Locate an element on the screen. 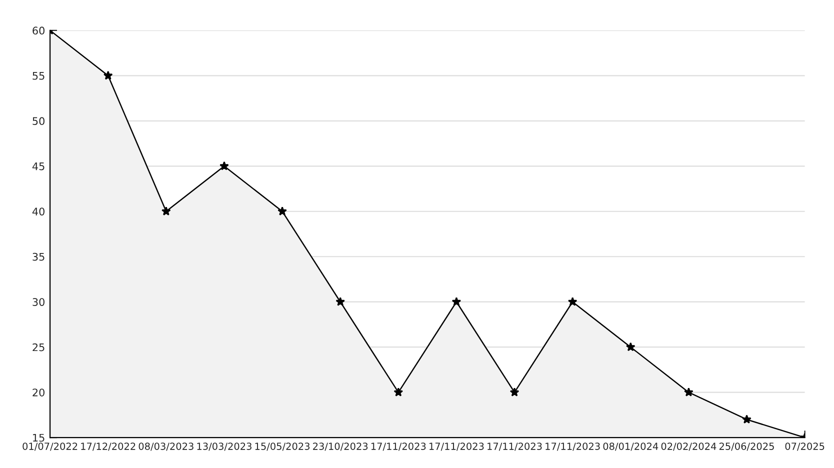  y-tick-label: 40 is located at coordinates (38, 212).